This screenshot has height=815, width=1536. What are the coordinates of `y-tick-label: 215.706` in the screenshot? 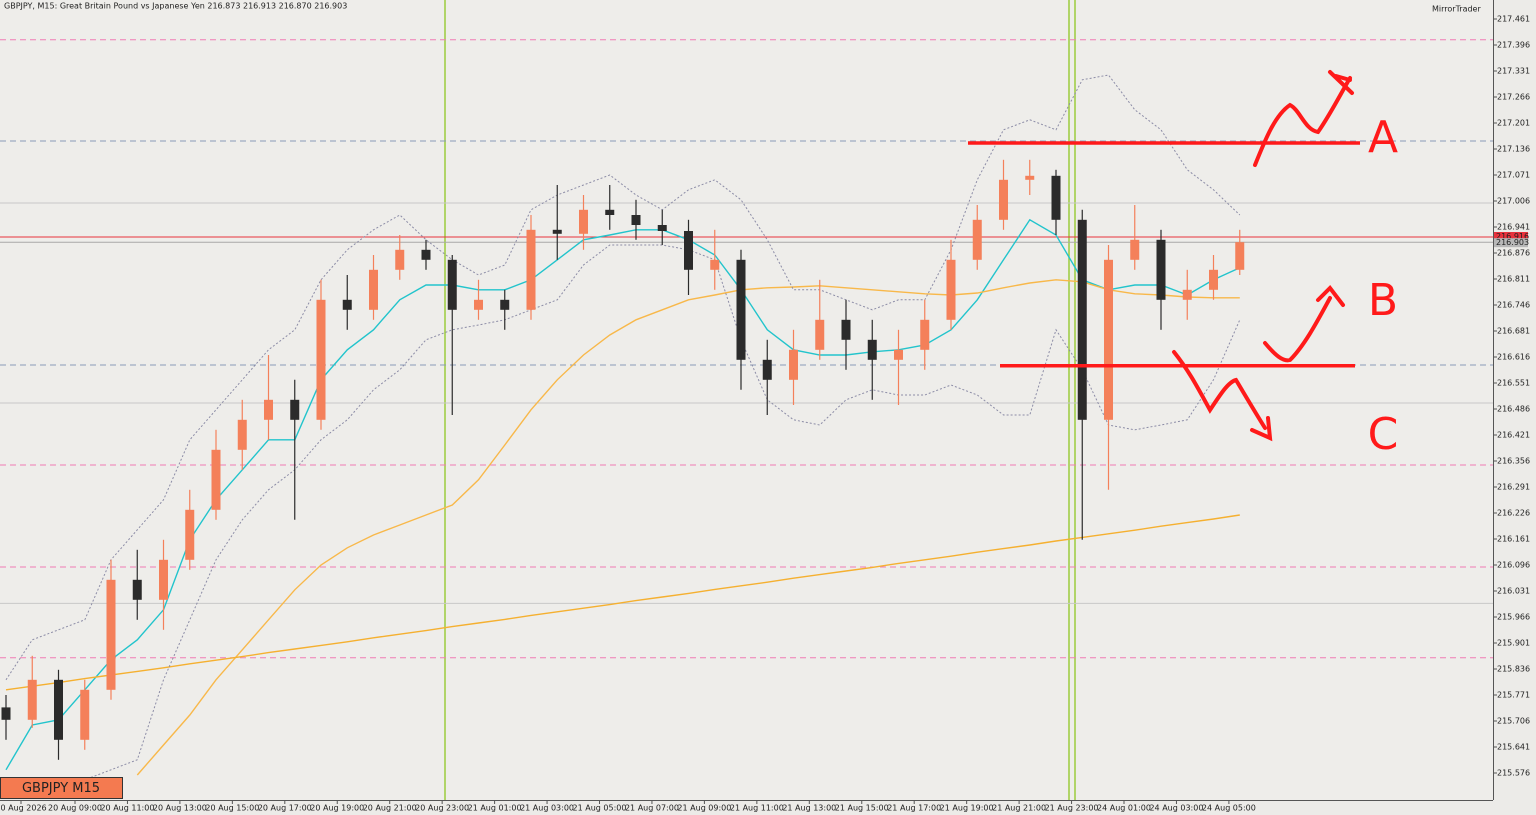 It's located at (1513, 721).